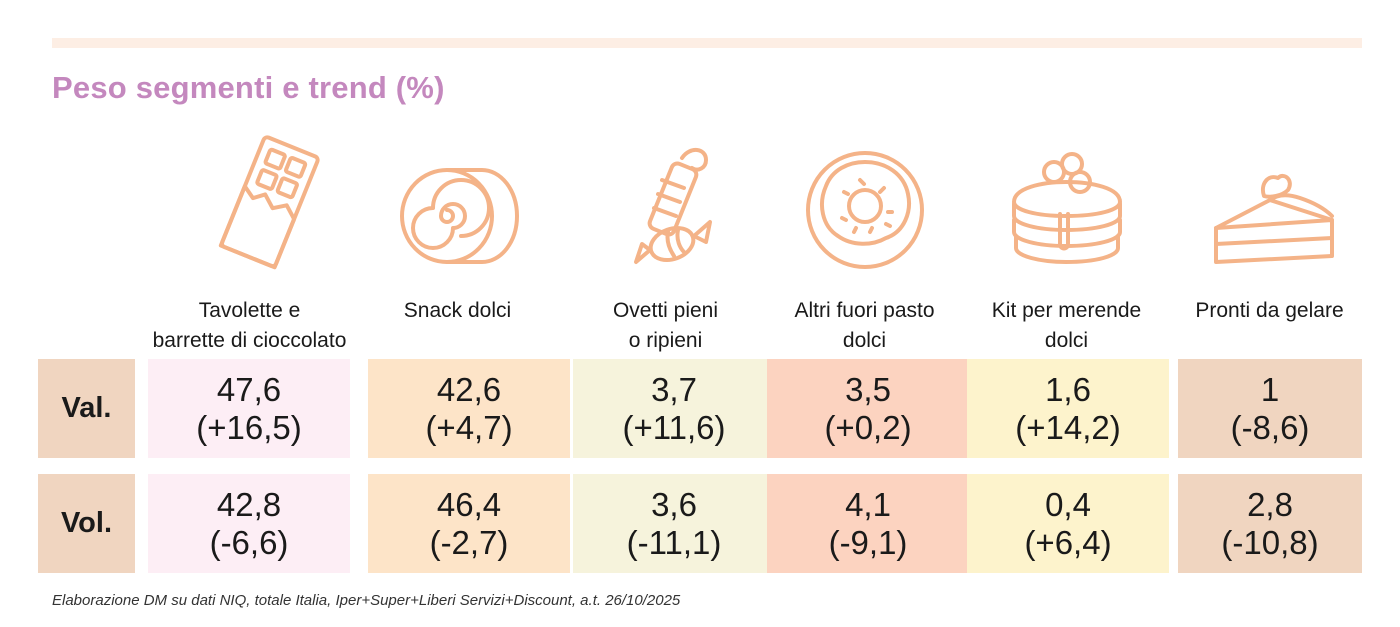 This screenshot has width=1400, height=627. I want to click on cell-value: 0,4, so click(1068, 504).